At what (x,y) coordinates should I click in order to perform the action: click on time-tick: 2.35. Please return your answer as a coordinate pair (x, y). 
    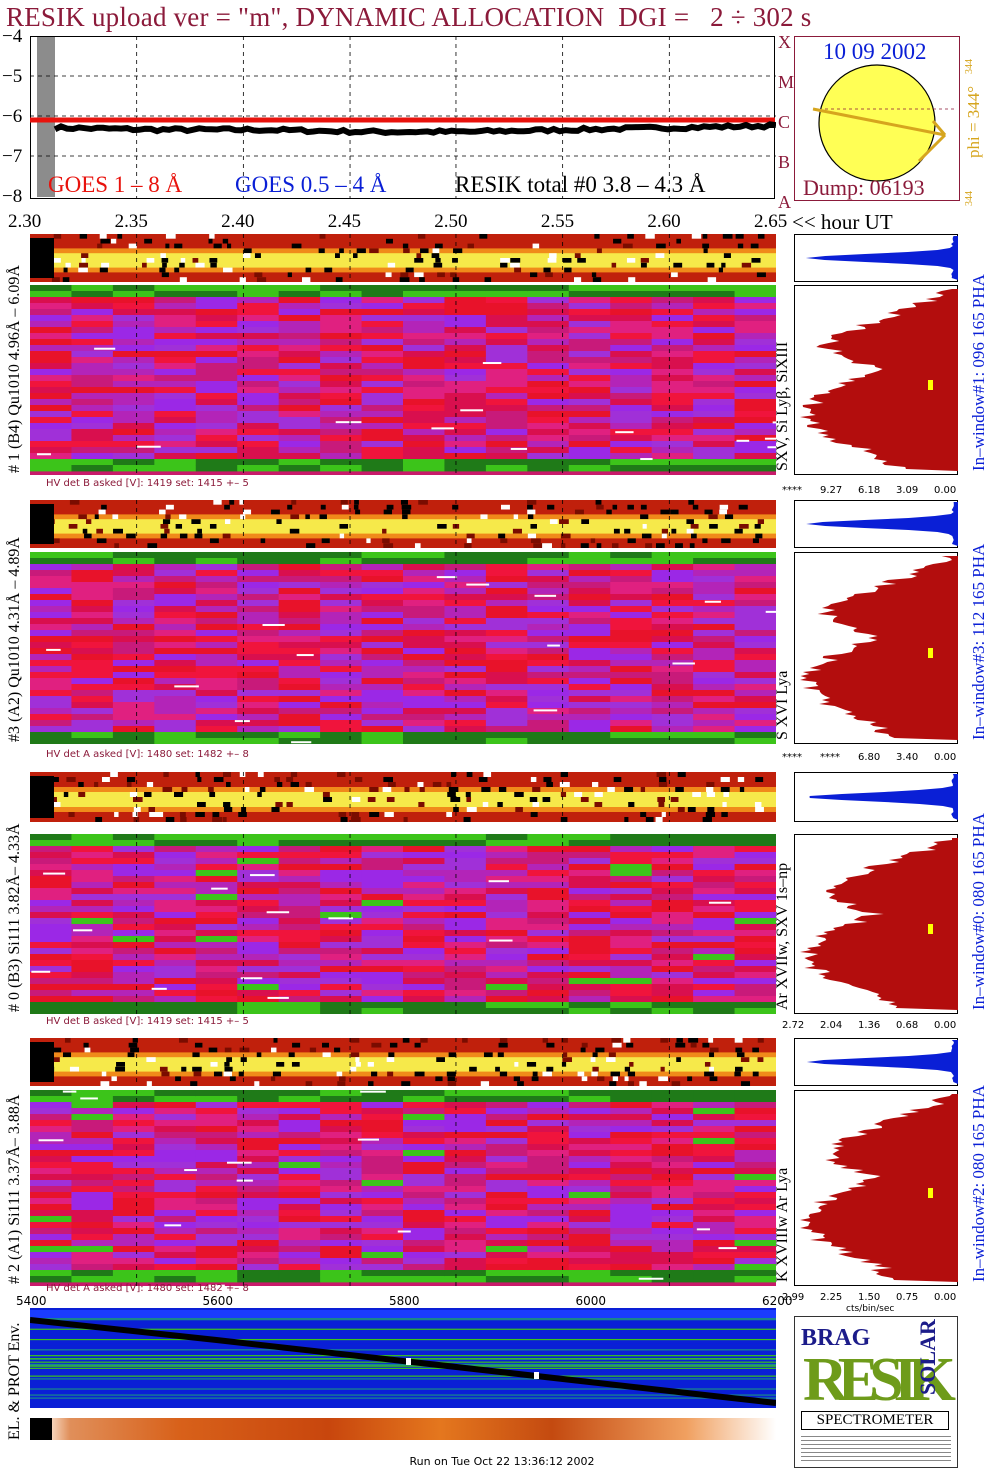
    Looking at the image, I should click on (131, 221).